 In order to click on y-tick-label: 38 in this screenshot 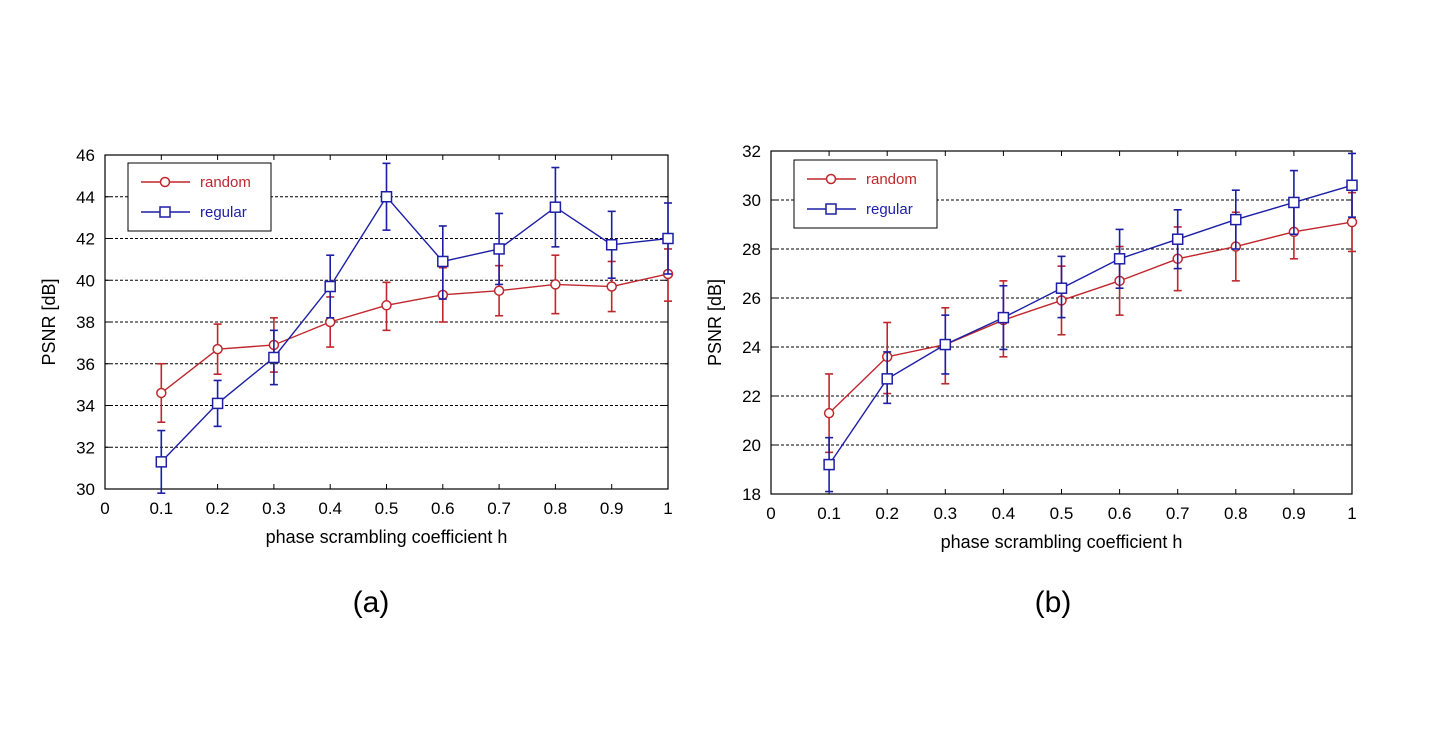, I will do `click(85, 322)`.